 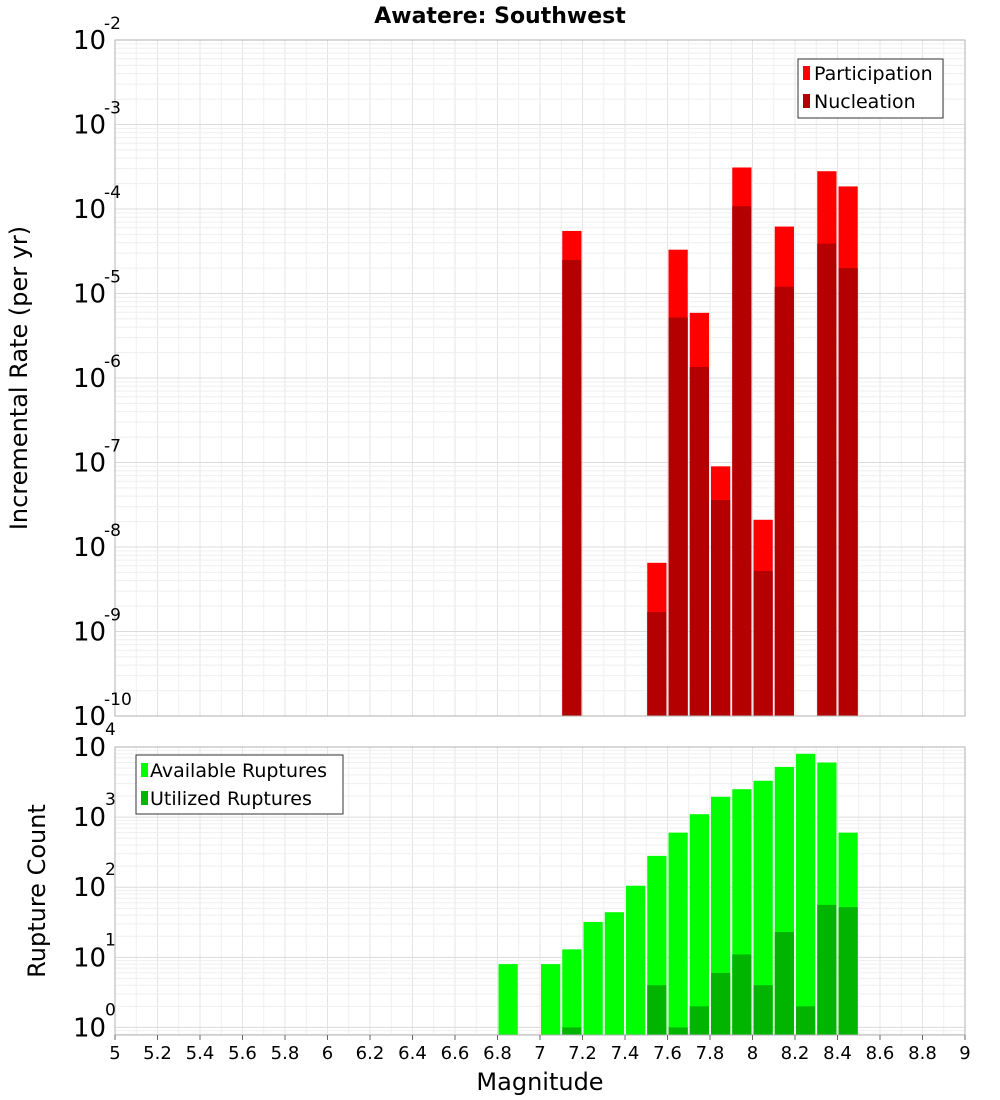 I want to click on x-tick-label: 7.4, so click(x=625, y=1053).